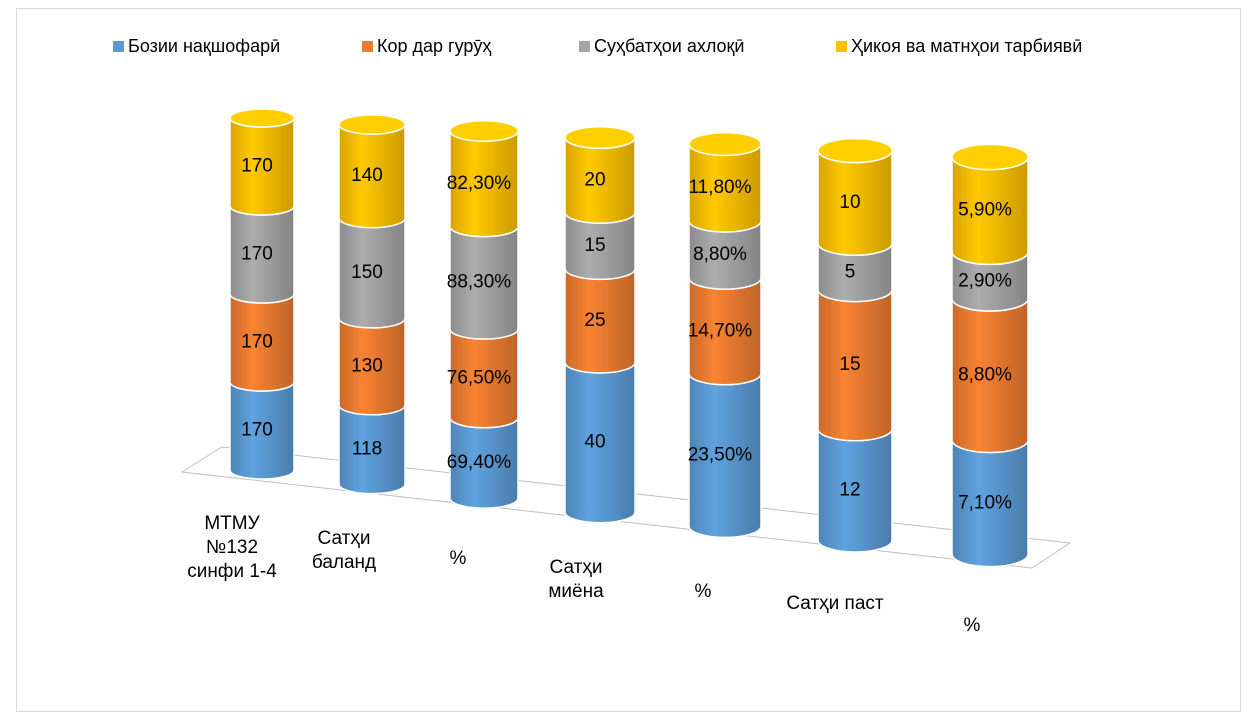  I want to click on value-label: 150, so click(367, 272).